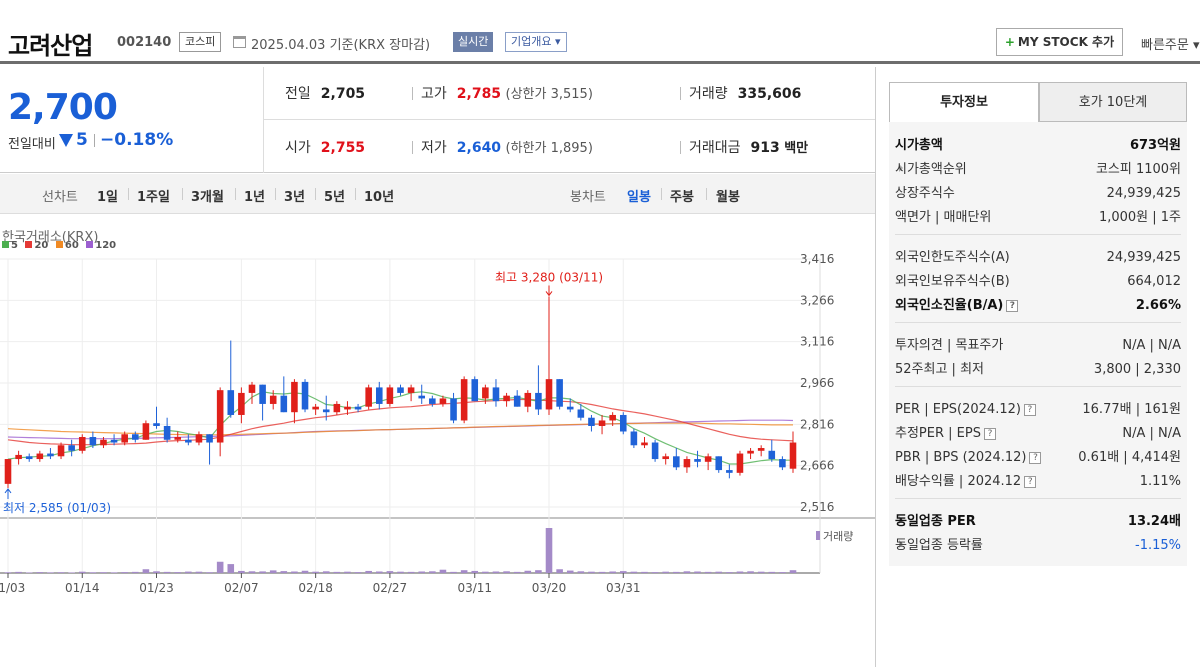 This screenshot has height=667, width=1200. I want to click on info-row-value: 1.11%, so click(1160, 481).